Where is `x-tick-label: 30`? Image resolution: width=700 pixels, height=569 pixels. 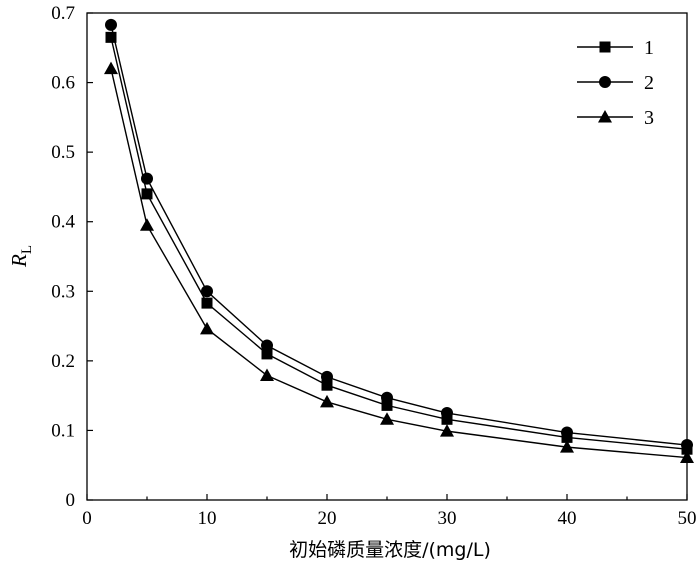 x-tick-label: 30 is located at coordinates (447, 518).